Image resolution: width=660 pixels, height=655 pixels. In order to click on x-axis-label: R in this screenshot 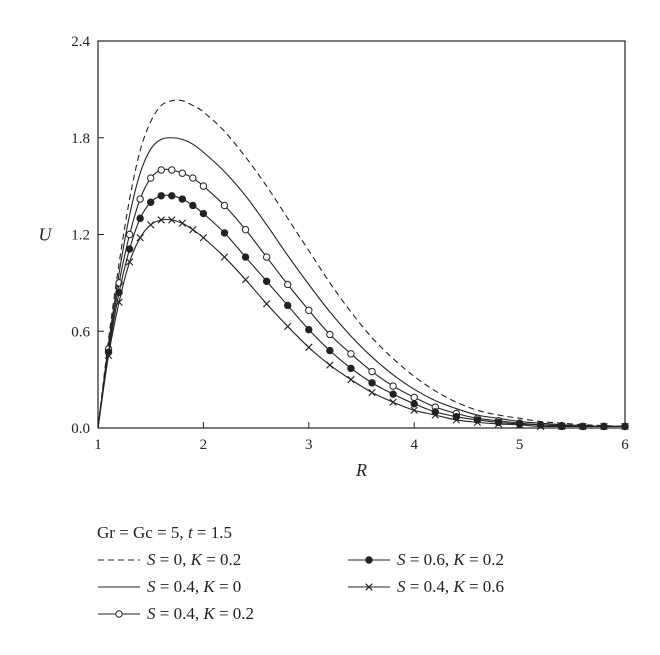, I will do `click(361, 470)`.